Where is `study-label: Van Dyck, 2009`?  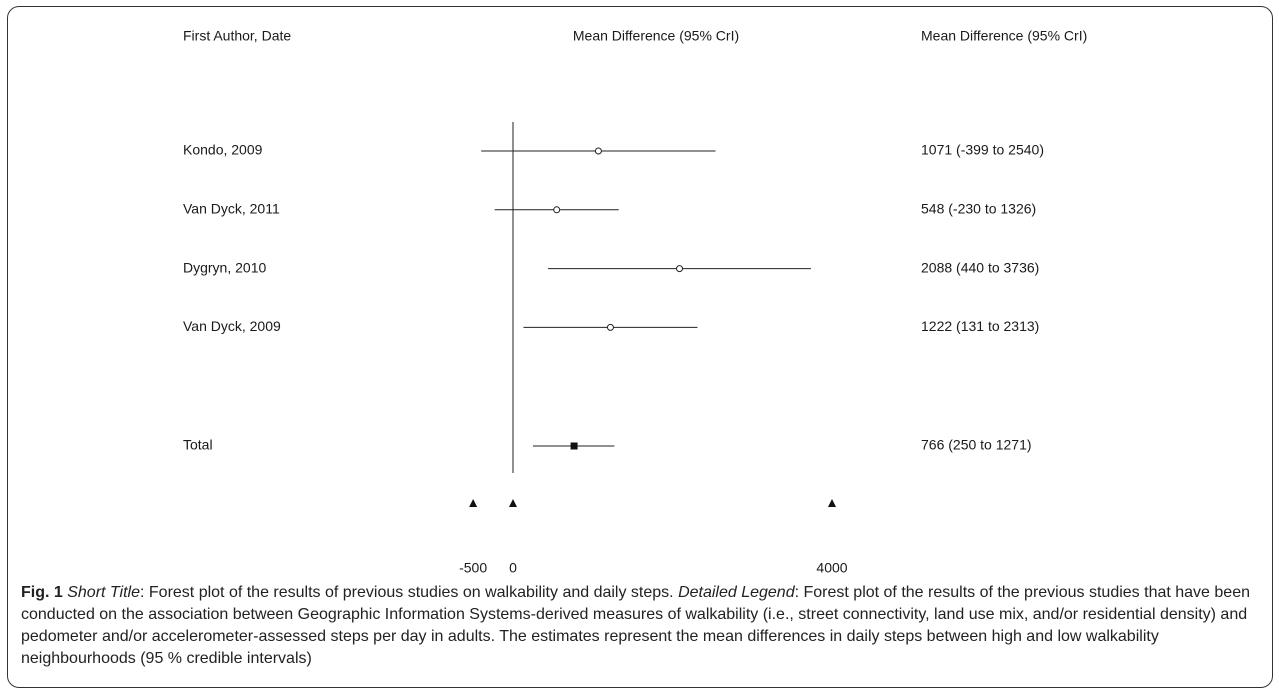 study-label: Van Dyck, 2009 is located at coordinates (232, 326).